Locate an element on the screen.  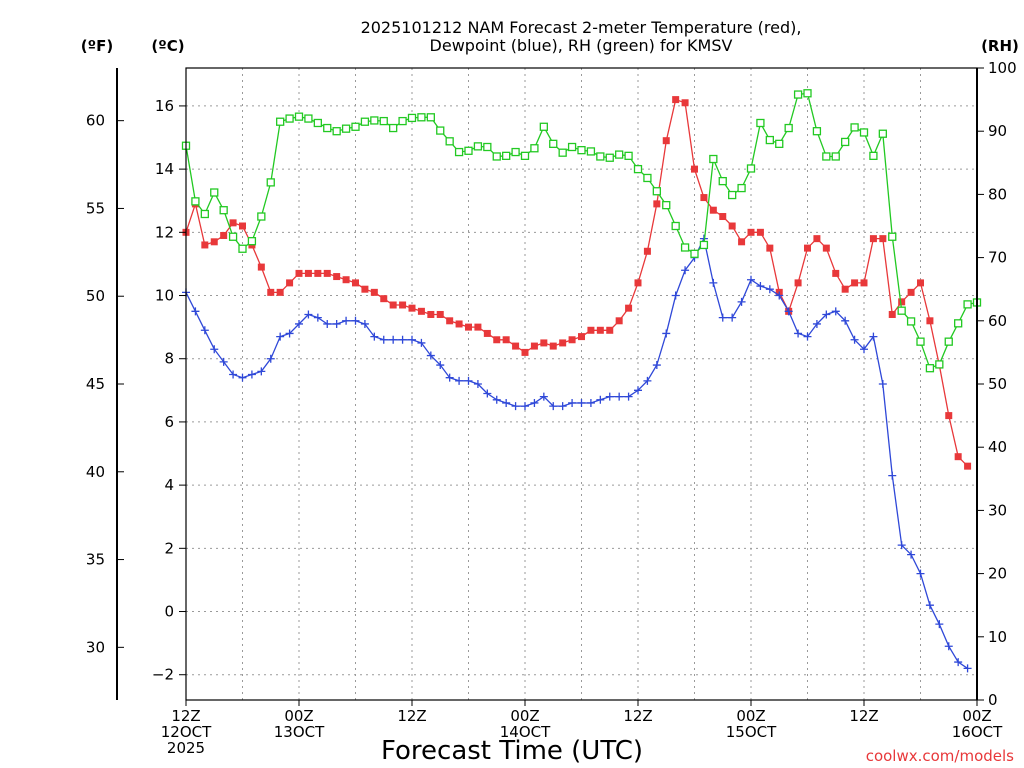
x-tick-label: 16OCT is located at coordinates (977, 732).